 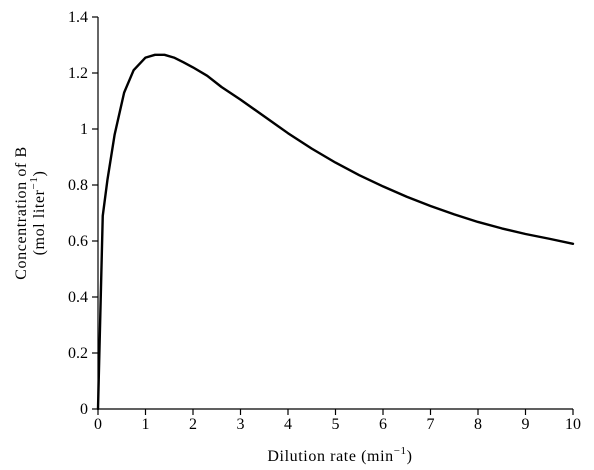 What do you see at coordinates (288, 424) in the screenshot?
I see `x-tick-label: 4` at bounding box center [288, 424].